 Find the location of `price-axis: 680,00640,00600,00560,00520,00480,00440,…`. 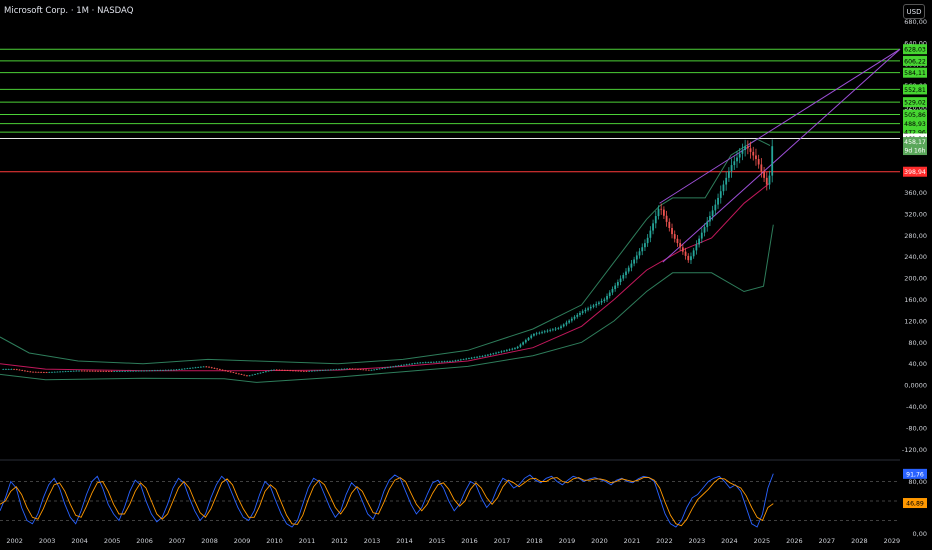

price-axis: 680,00640,00600,00560,00520,00480,00440,… is located at coordinates (914, 278).